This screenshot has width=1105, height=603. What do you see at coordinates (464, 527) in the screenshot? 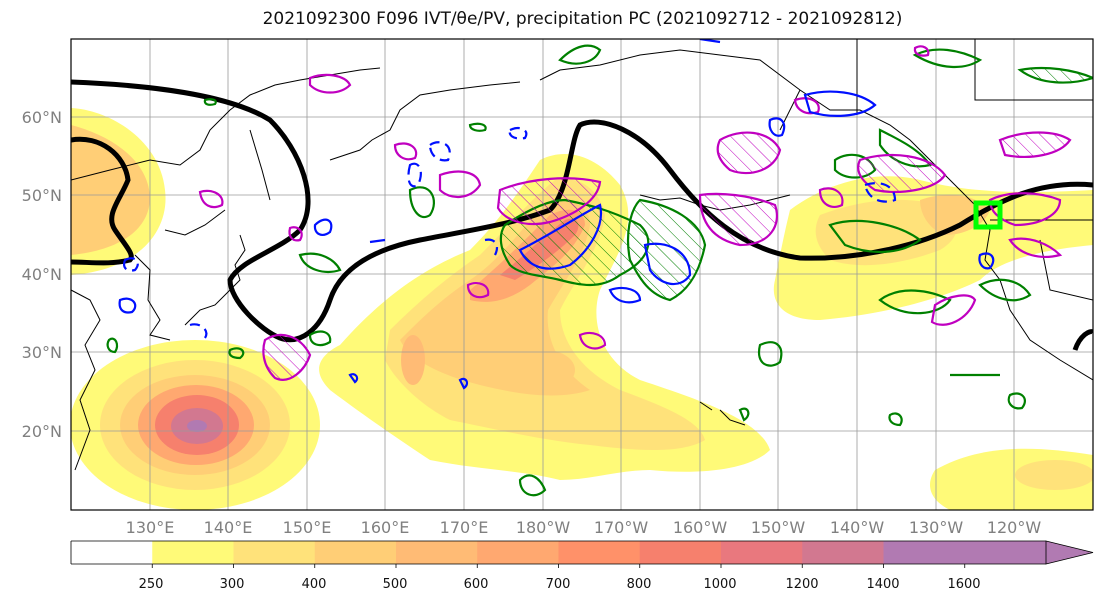
I see `lon-label-170e: 170°E` at bounding box center [464, 527].